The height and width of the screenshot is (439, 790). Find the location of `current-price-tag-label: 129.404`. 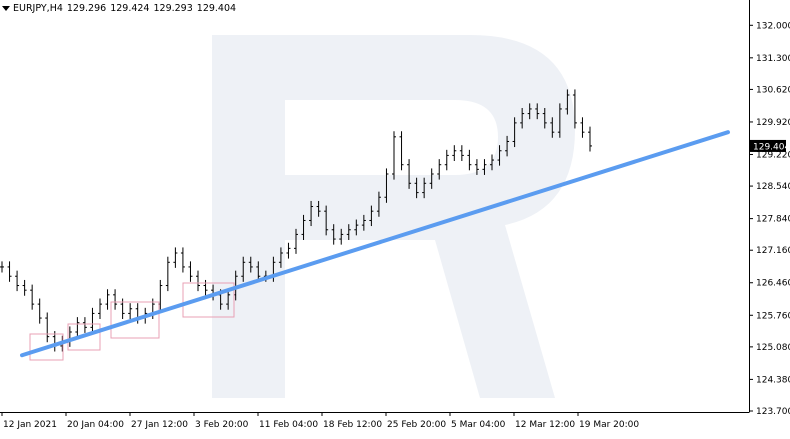

current-price-tag-label: 129.404 is located at coordinates (771, 147).